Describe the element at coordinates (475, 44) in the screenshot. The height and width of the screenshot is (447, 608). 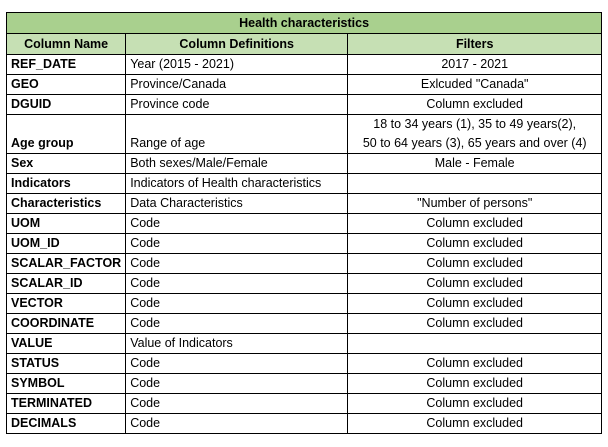
I see `column-header-filters: Filters` at that location.